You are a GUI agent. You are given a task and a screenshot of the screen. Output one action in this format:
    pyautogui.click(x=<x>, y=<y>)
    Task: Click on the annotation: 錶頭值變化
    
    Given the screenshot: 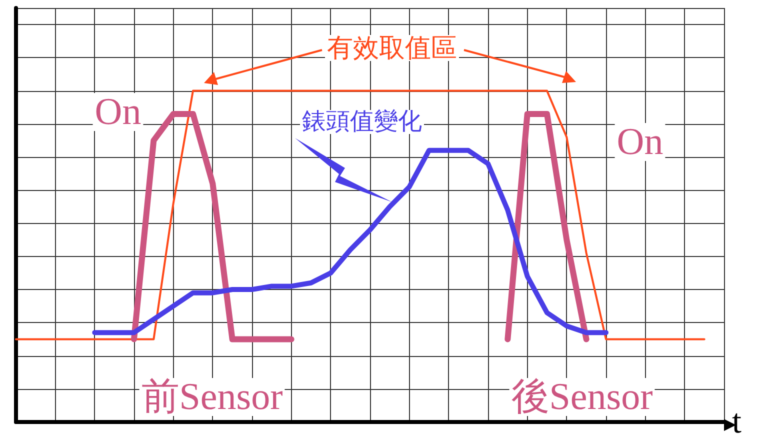 What is the action you would take?
    pyautogui.click(x=362, y=122)
    